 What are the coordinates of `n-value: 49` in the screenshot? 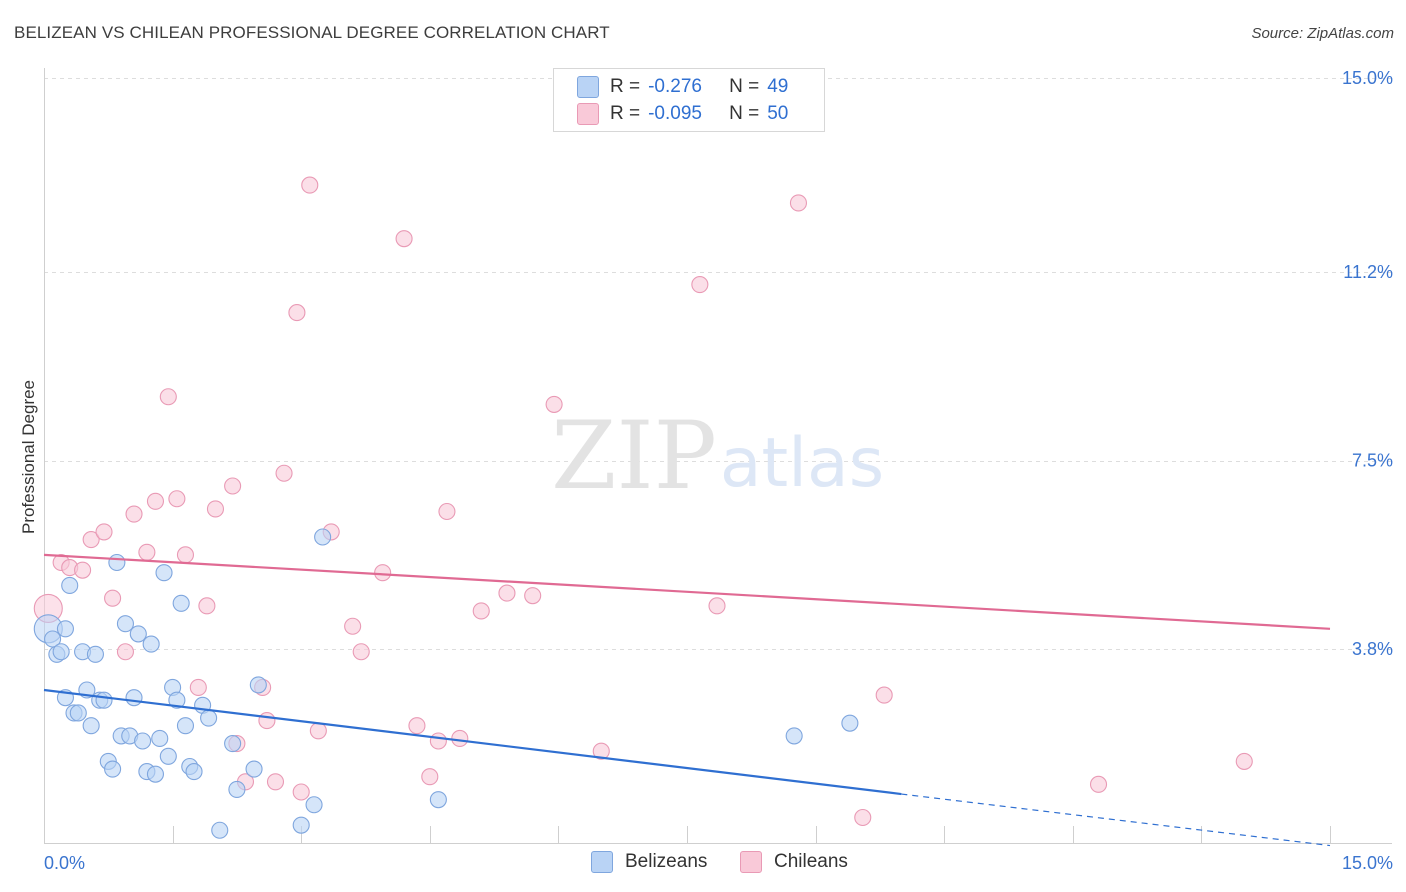 It's located at (778, 86).